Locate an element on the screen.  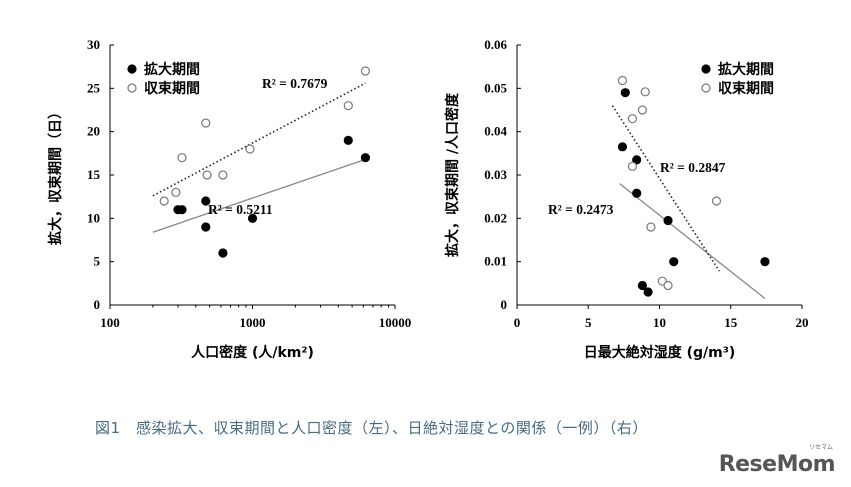
resemom-logo: ReseMom is located at coordinates (777, 464).